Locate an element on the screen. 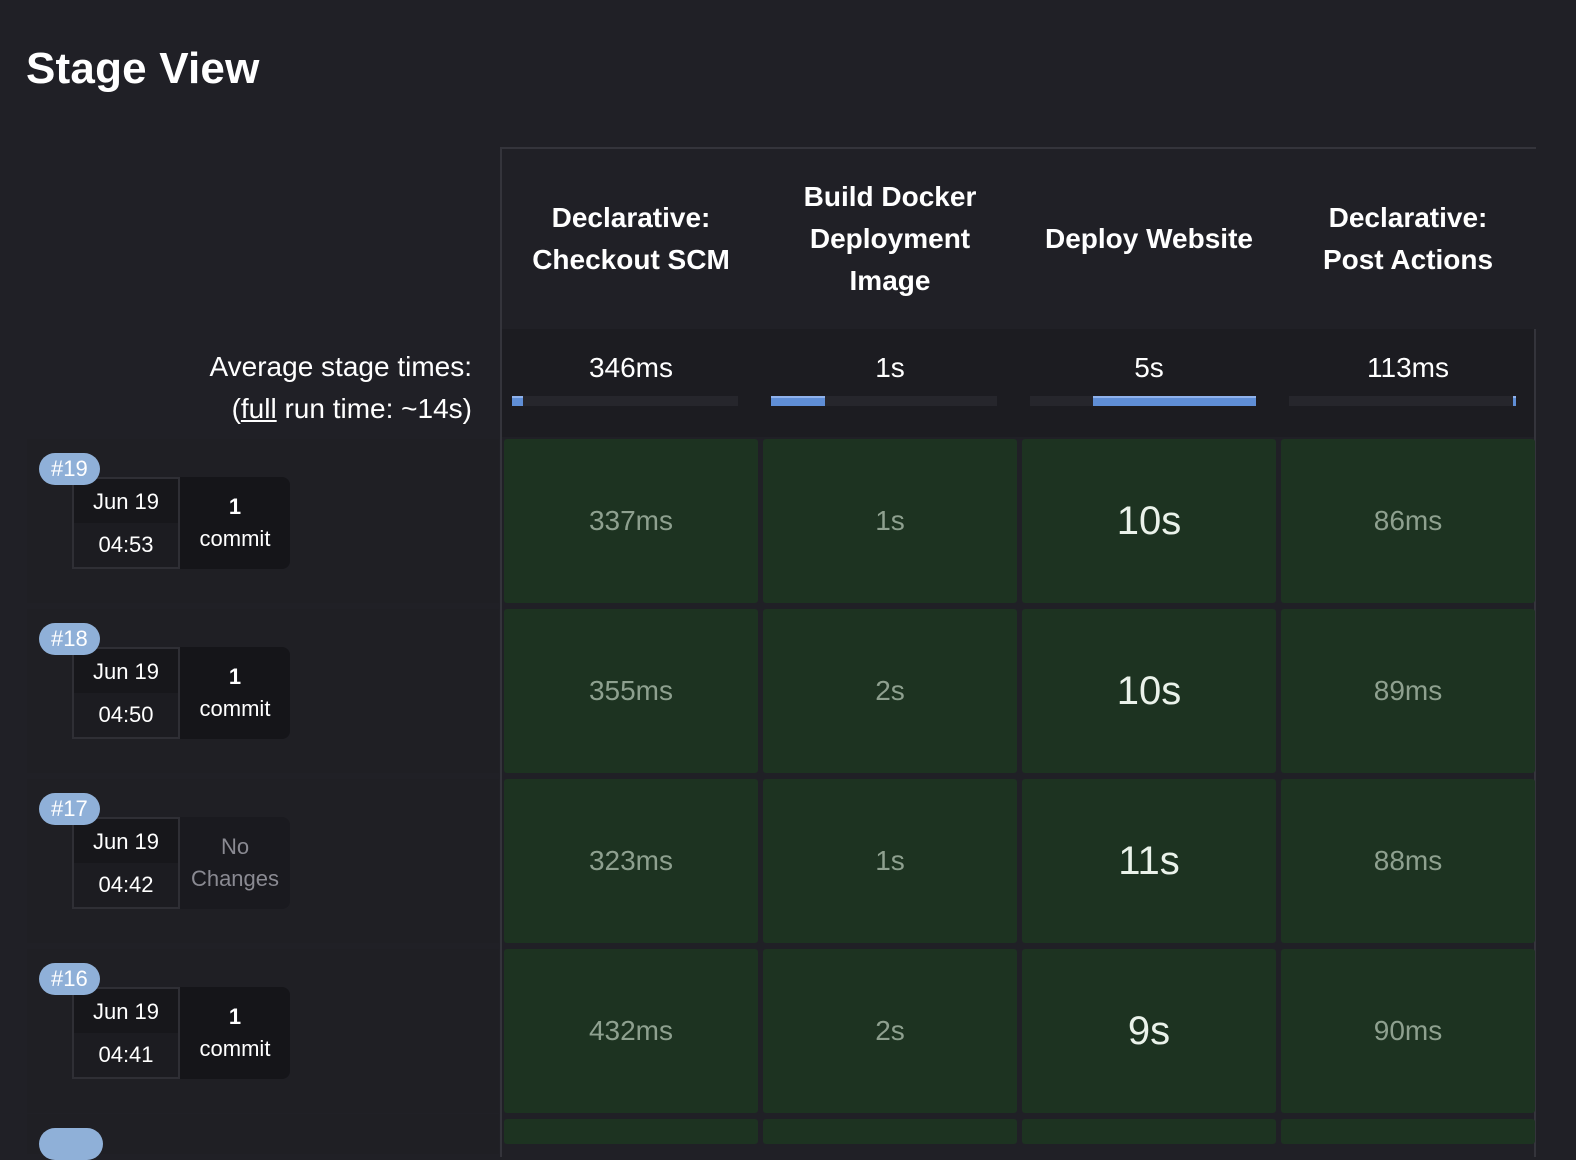 Image resolution: width=1576 pixels, height=1160 pixels. run-time: 04:50 is located at coordinates (126, 715).